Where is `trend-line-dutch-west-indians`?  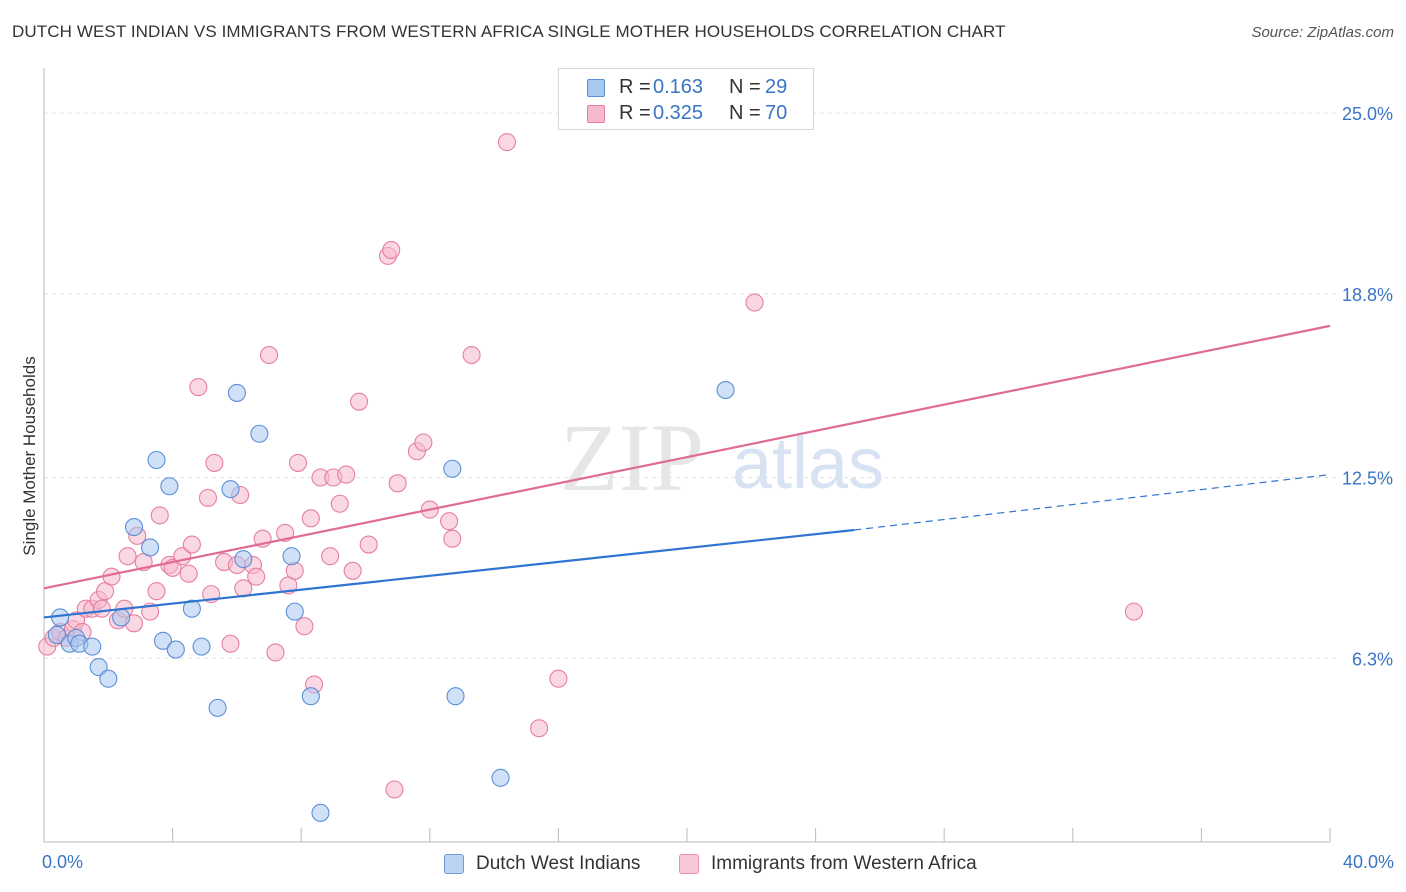
trend-line-dutch-west-indians is located at coordinates (449, 573).